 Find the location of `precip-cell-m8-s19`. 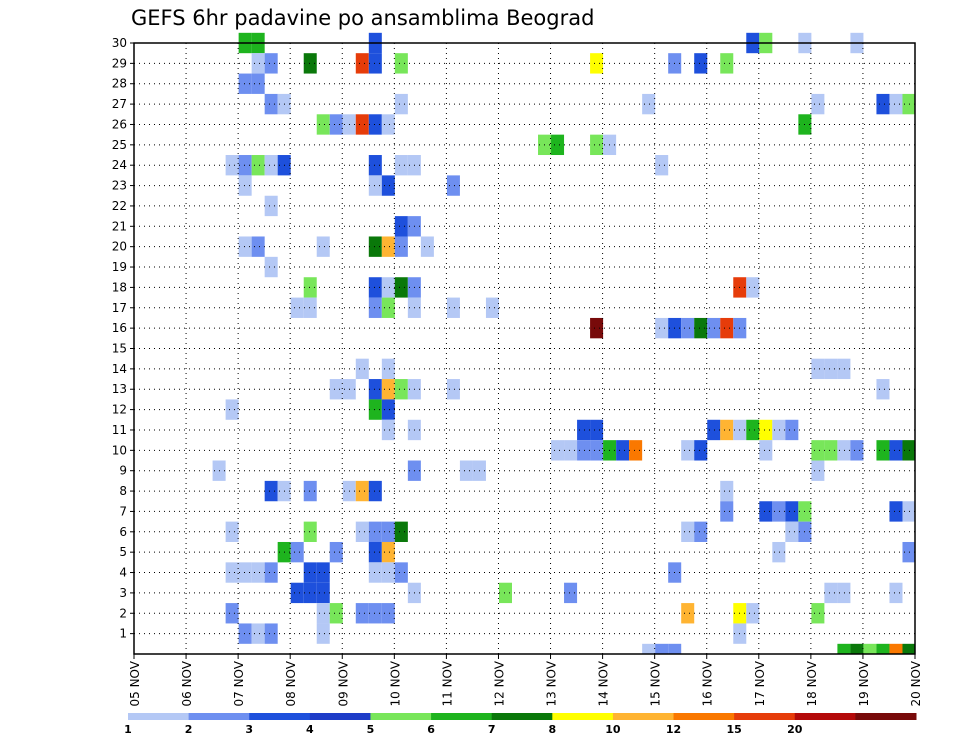

precip-cell-m8-s19 is located at coordinates (375, 491).